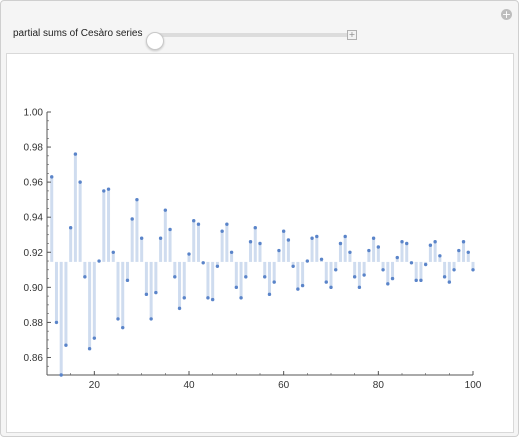 The image size is (519, 437). I want to click on y-tick-label: 0.96, so click(34, 183).